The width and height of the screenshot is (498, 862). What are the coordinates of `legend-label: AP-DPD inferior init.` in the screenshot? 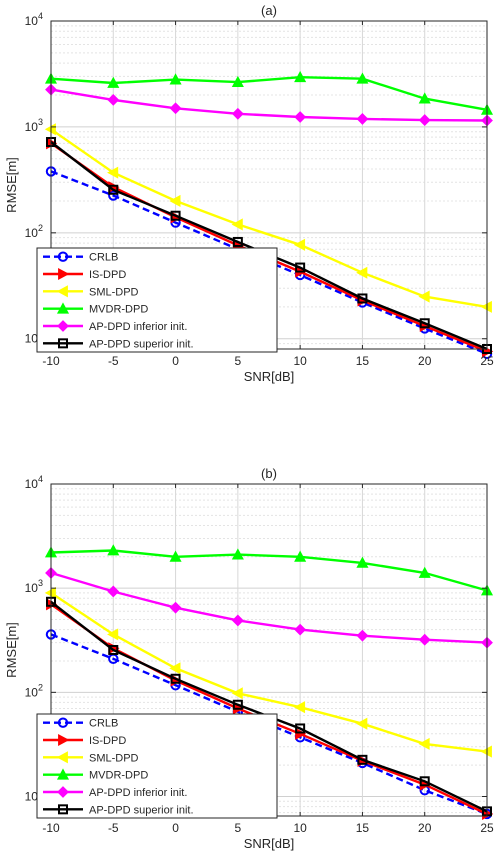 It's located at (138, 793).